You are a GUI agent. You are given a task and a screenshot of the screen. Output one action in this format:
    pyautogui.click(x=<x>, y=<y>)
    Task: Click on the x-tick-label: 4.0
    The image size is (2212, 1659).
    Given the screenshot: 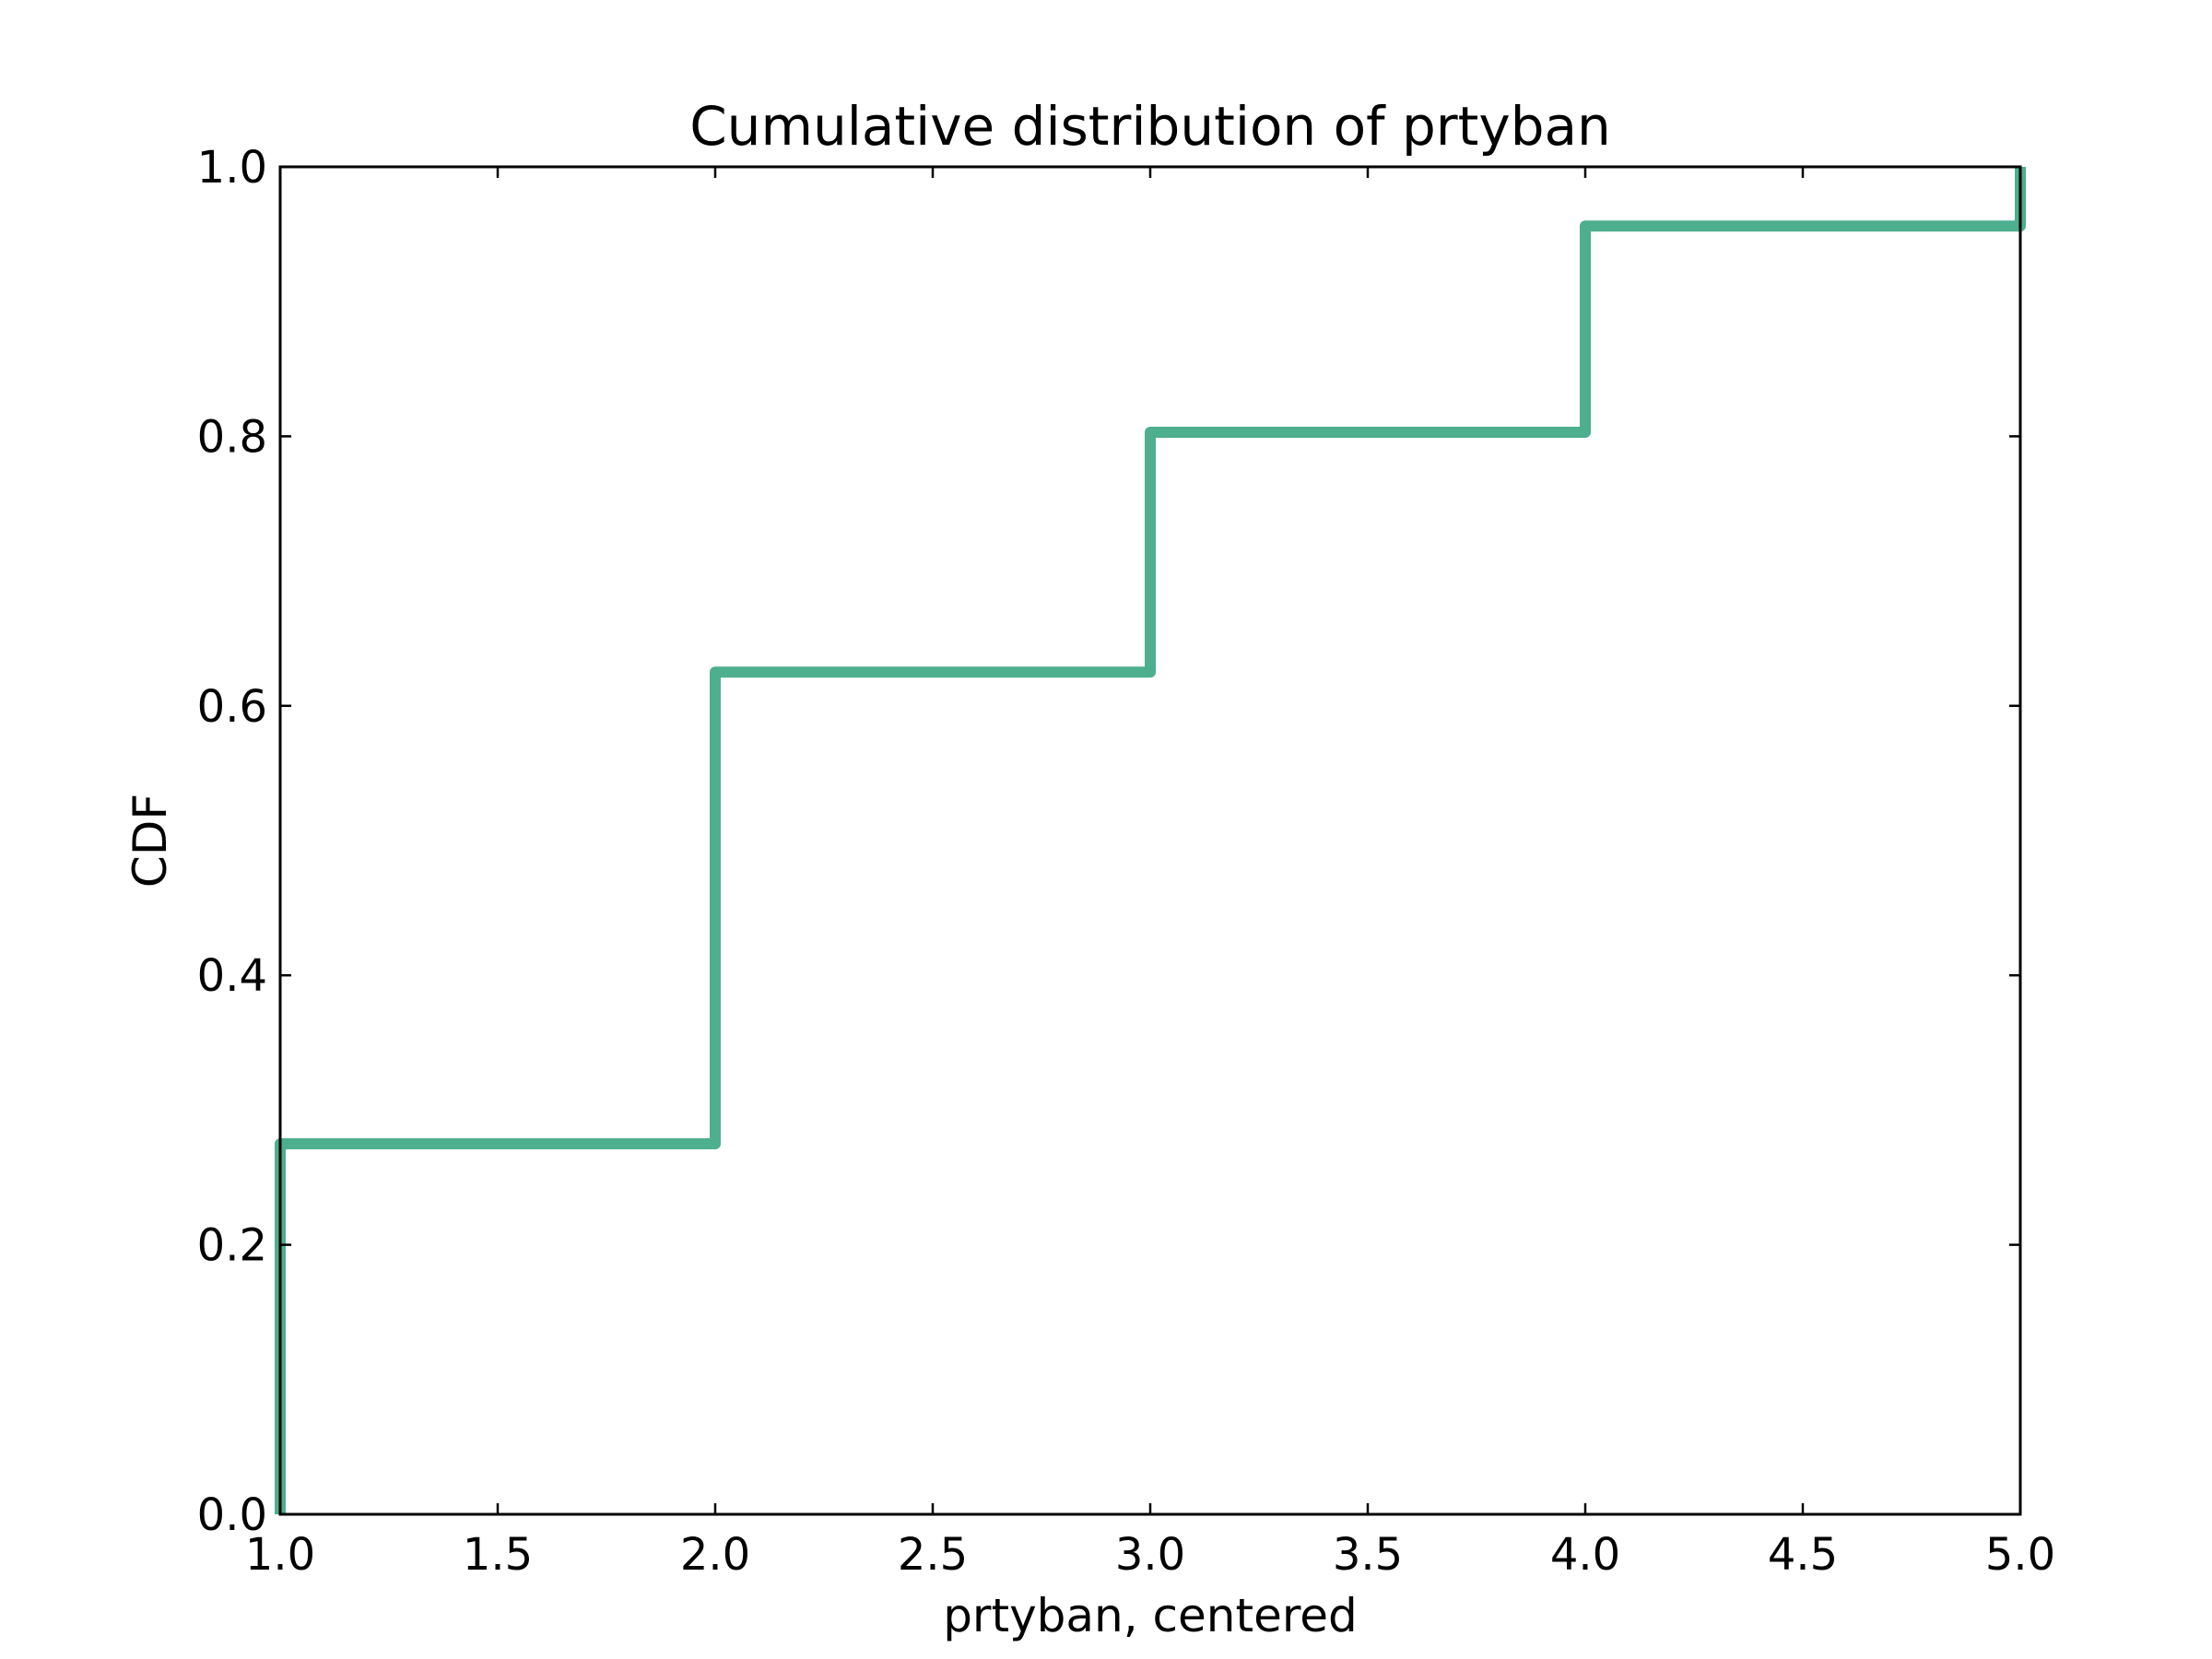 What is the action you would take?
    pyautogui.click(x=1585, y=1555)
    